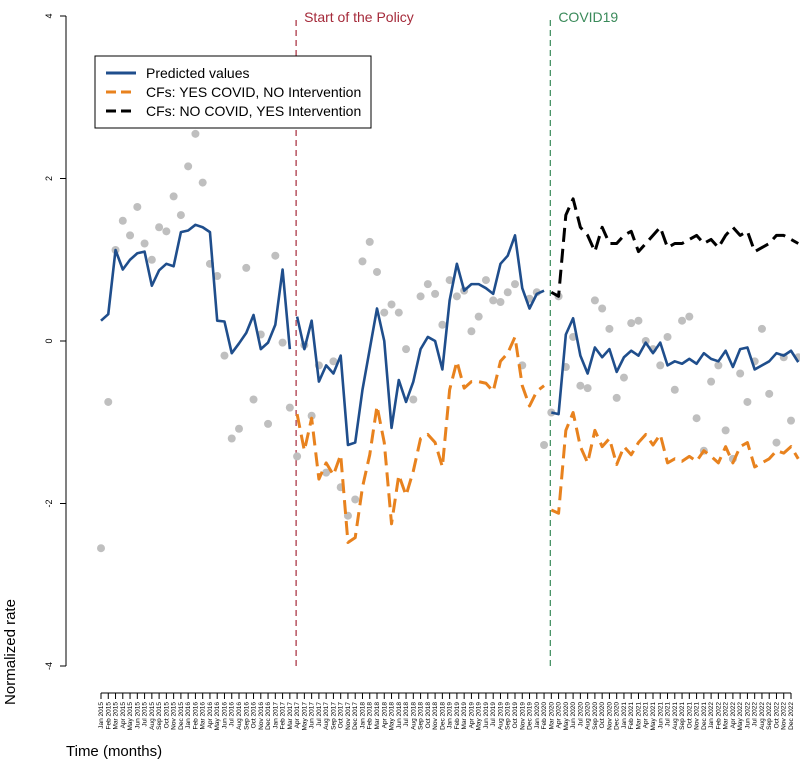 This screenshot has height=765, width=800. Describe the element at coordinates (653, 716) in the screenshot. I see `x-tick-label: May 2021` at that location.